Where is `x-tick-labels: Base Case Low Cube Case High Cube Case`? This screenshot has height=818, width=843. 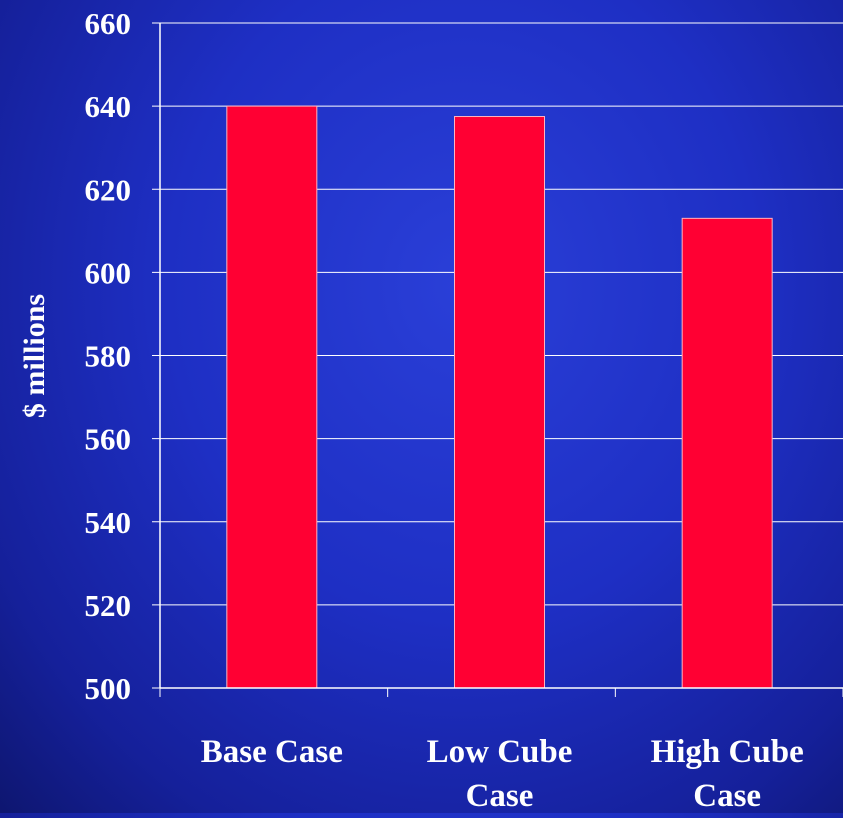 x-tick-labels: Base Case Low Cube Case High Cube Case is located at coordinates (502, 774).